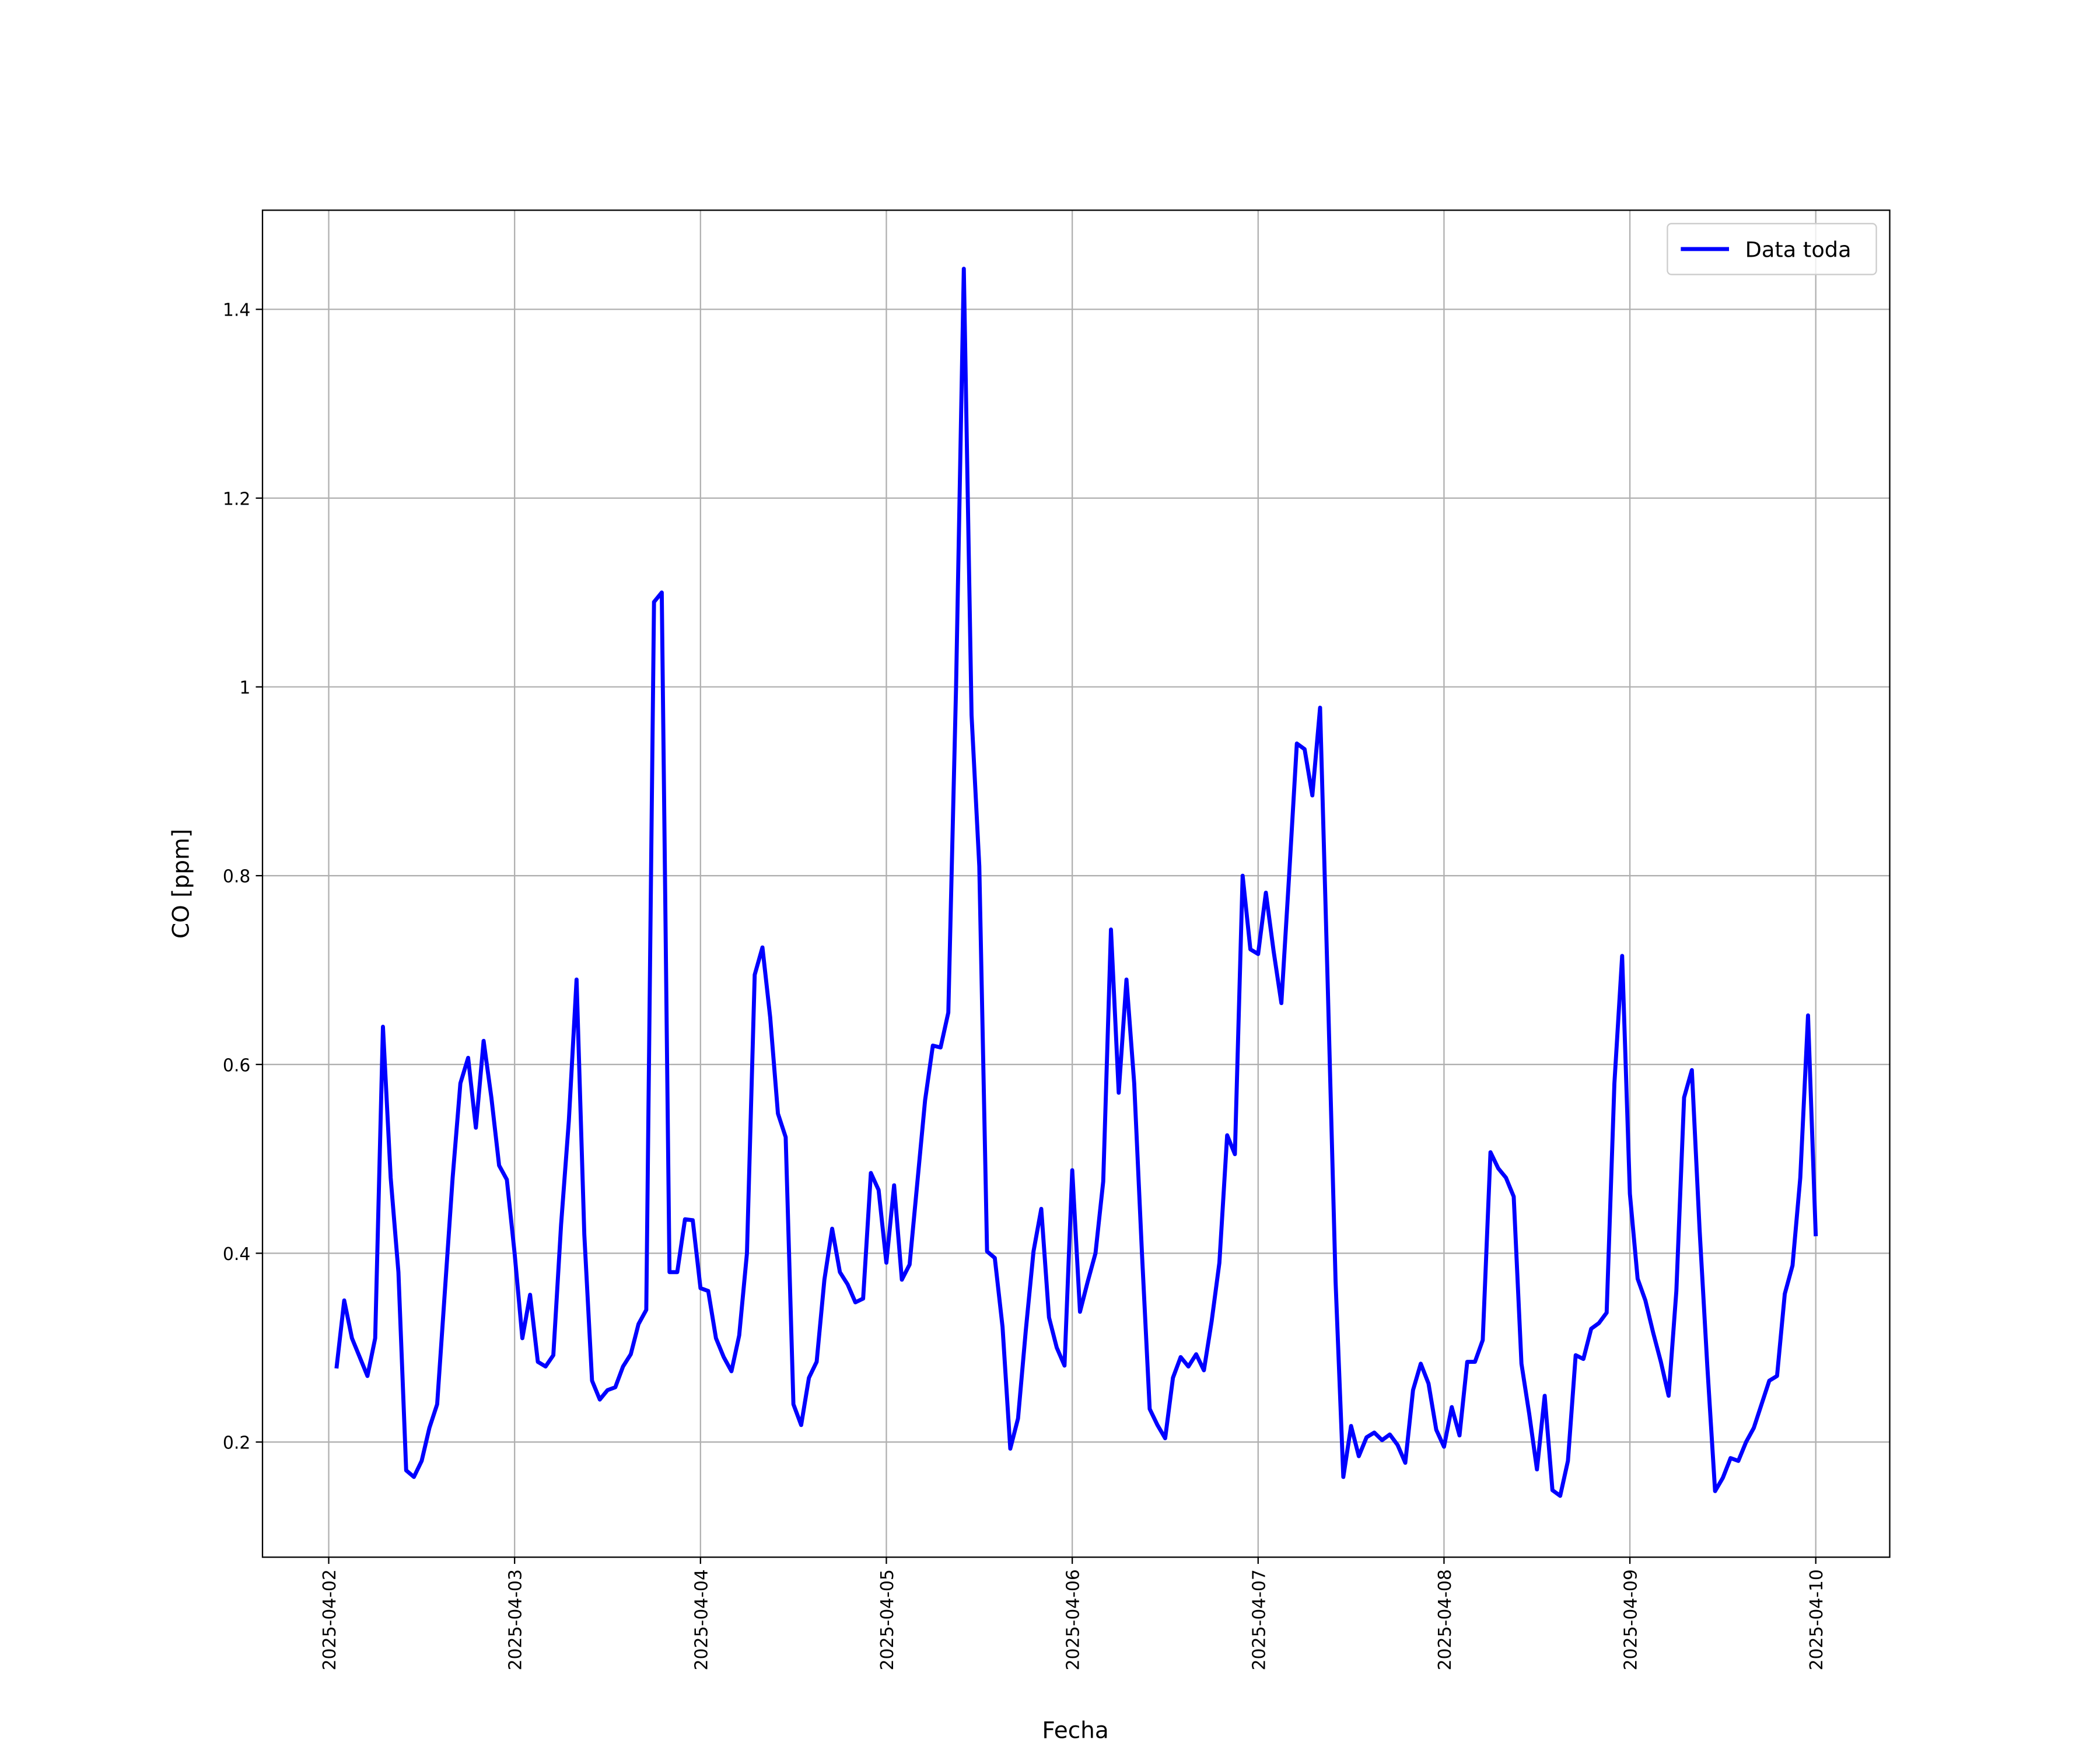 This screenshot has width=2100, height=1750. Describe the element at coordinates (1631, 1619) in the screenshot. I see `x-tick-label: 2025-04-09` at that location.